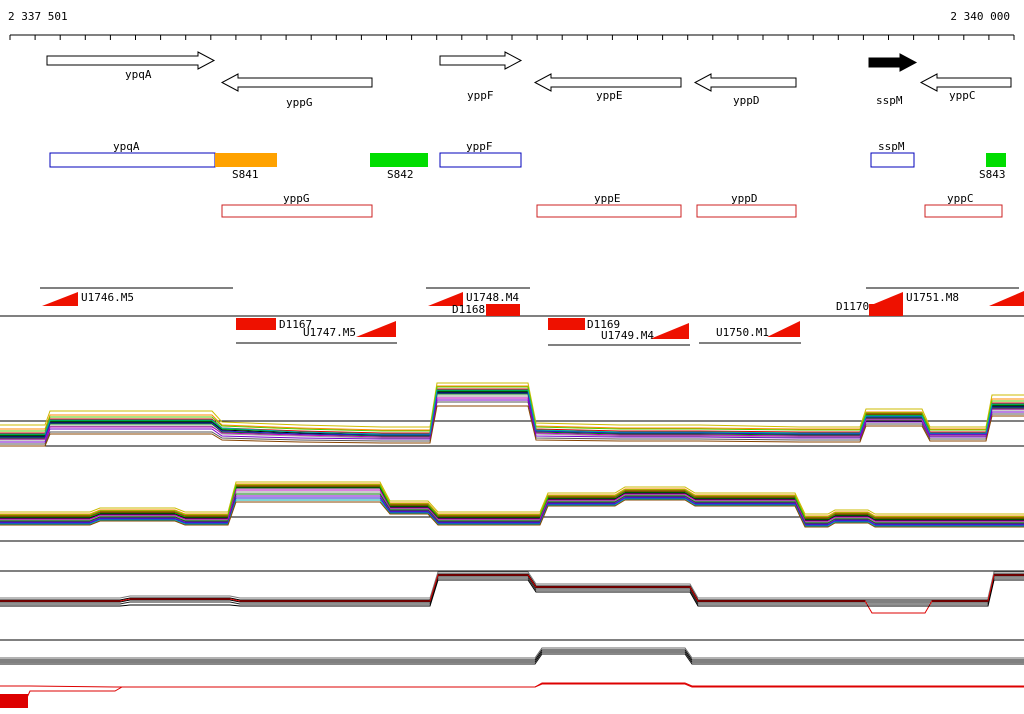 The width and height of the screenshot is (1024, 714). What do you see at coordinates (960, 198) in the screenshot?
I see `feature-label-yppc: yppC` at bounding box center [960, 198].